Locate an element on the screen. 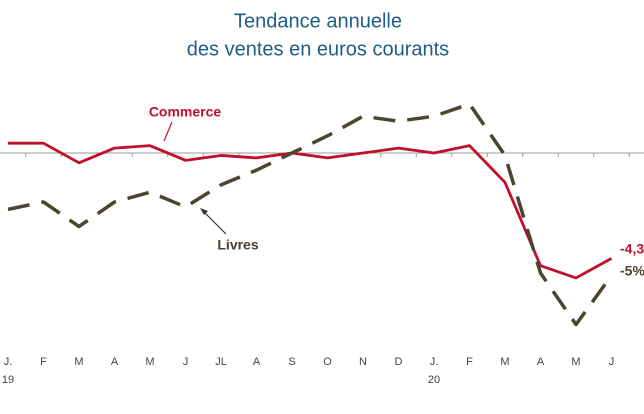 The width and height of the screenshot is (644, 414). end-label: -4,3 is located at coordinates (632, 249).